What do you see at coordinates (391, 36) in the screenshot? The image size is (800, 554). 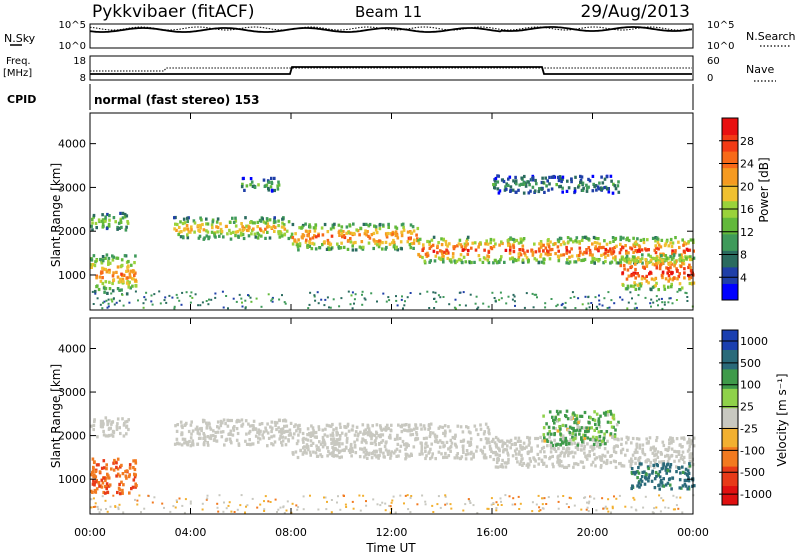 I see `noise-panel-frame` at bounding box center [391, 36].